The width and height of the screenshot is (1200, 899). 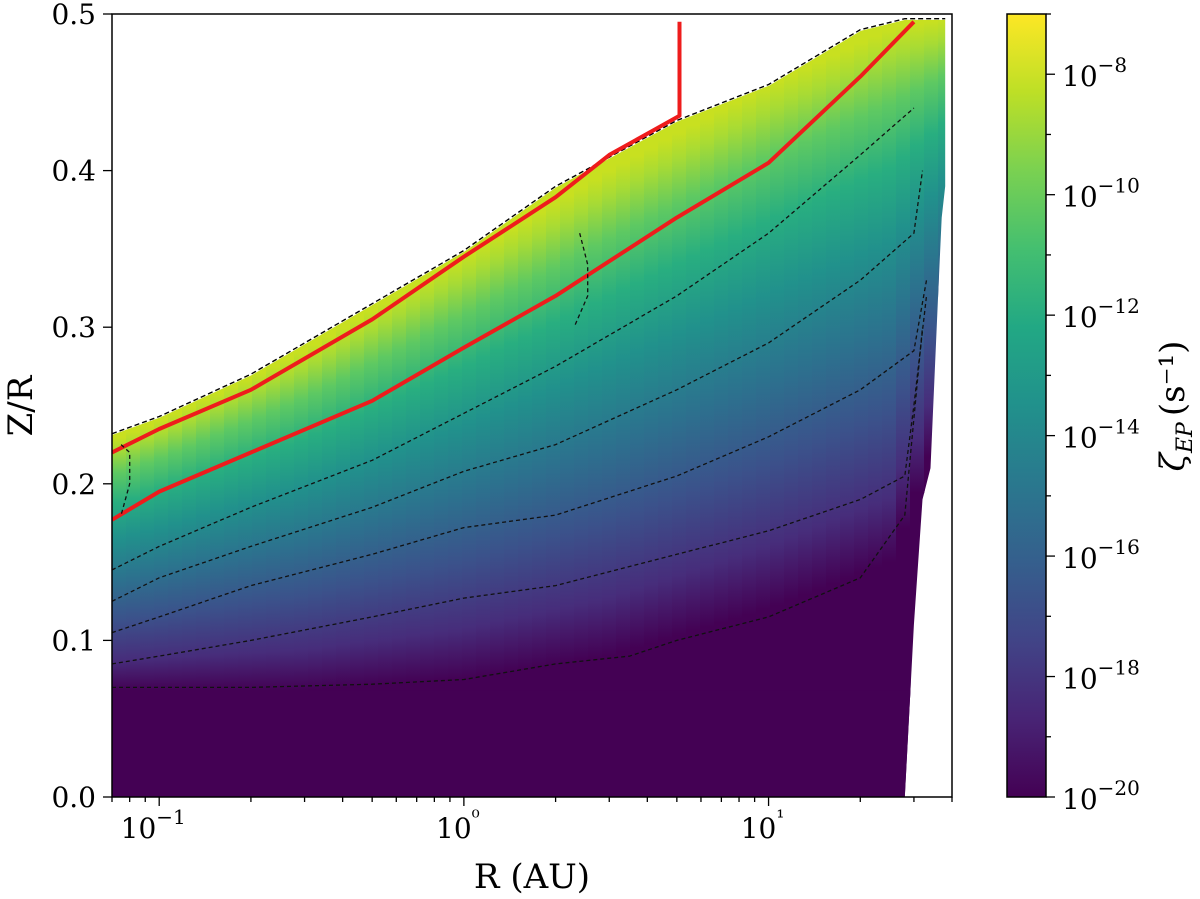 What do you see at coordinates (73, 15) in the screenshot?
I see `y-tick-label: 0.5` at bounding box center [73, 15].